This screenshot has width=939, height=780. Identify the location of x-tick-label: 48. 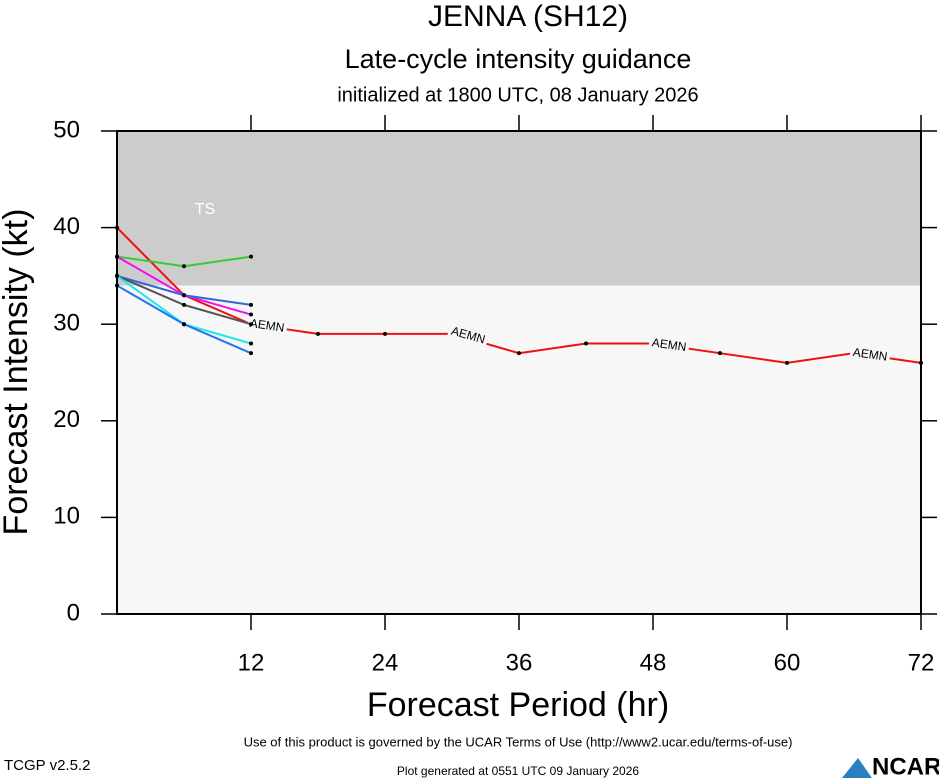
(653, 662).